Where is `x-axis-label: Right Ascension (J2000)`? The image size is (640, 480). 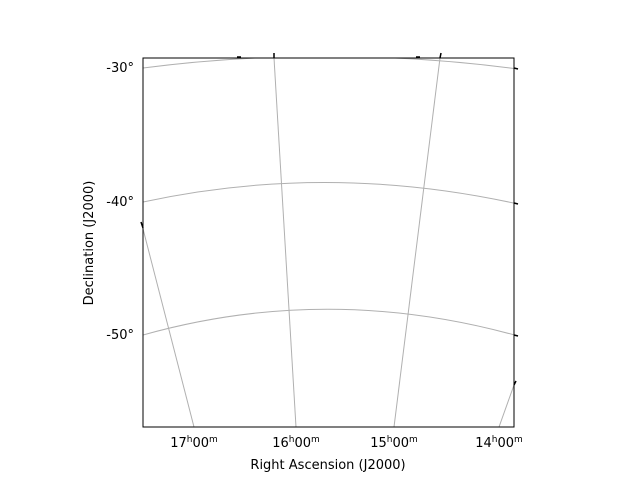 x-axis-label: Right Ascension (J2000) is located at coordinates (327, 465).